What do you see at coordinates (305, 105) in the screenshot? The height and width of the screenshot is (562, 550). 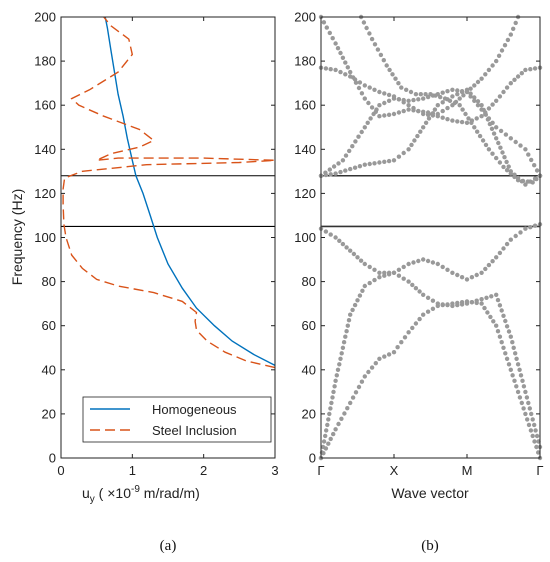 I see `y-tick-label: 160` at bounding box center [305, 105].